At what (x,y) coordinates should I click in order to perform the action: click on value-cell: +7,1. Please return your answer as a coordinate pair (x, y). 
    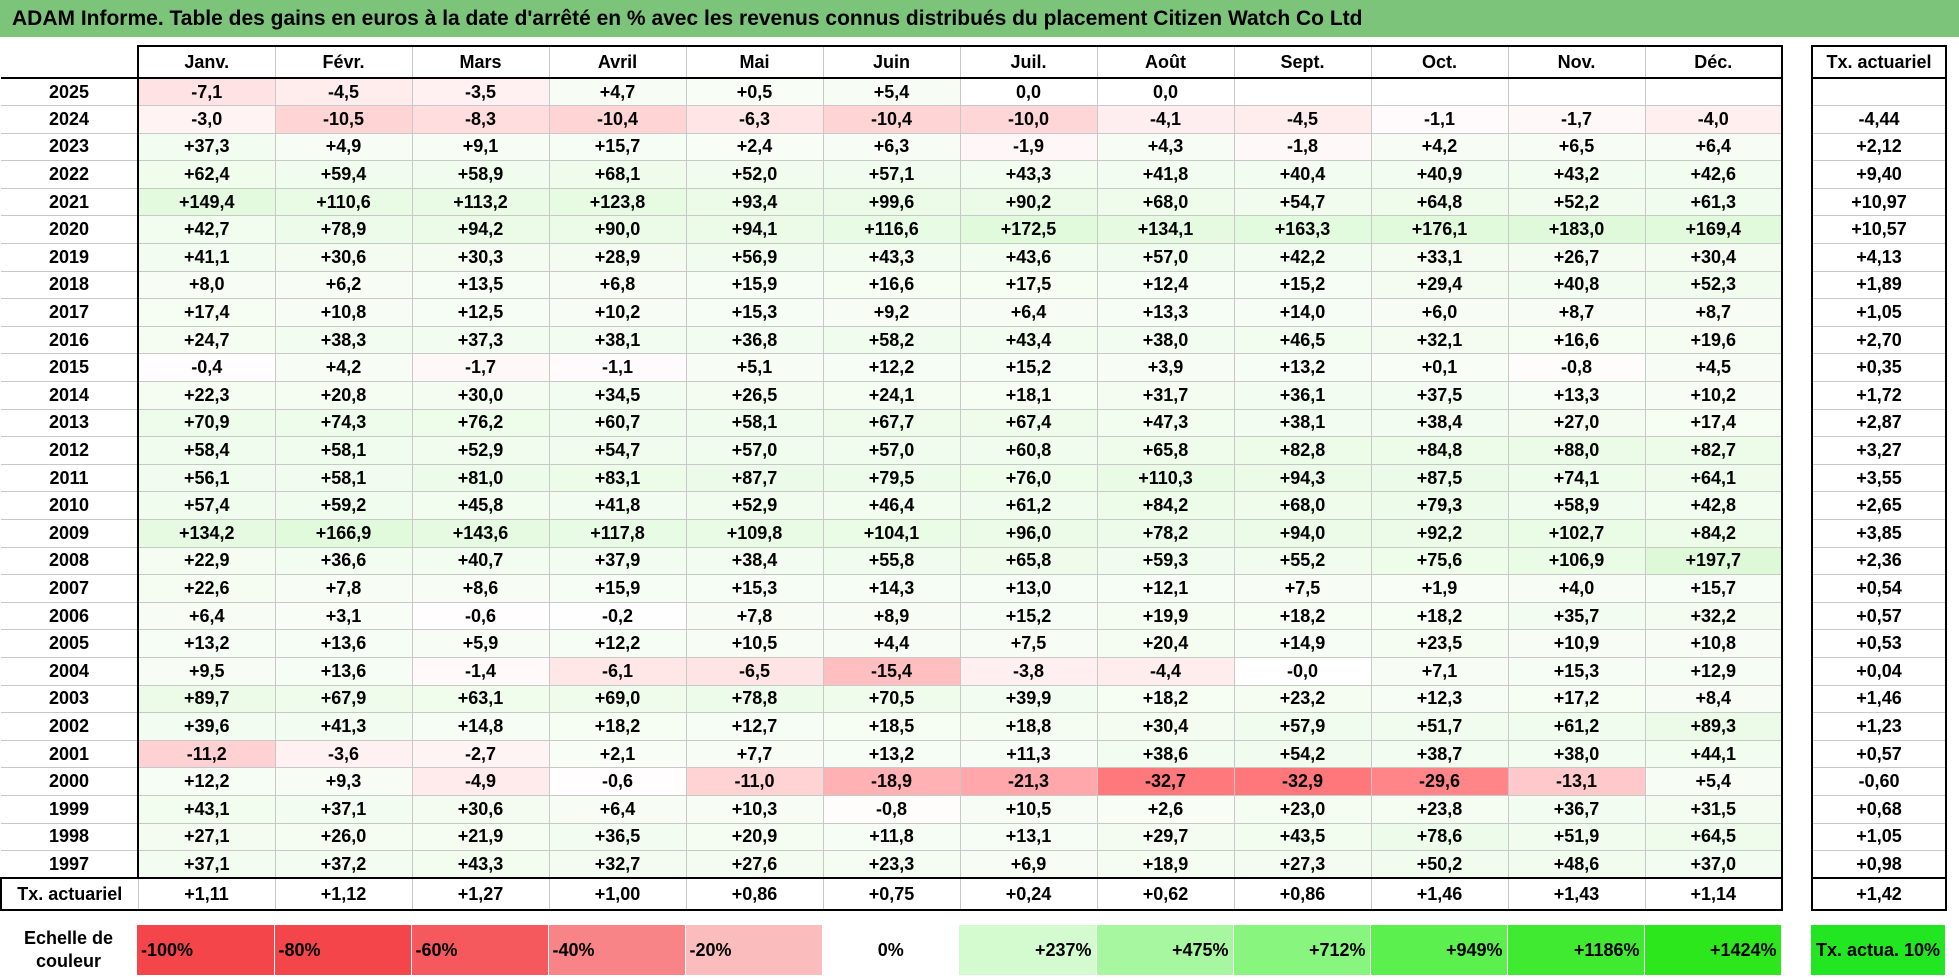
    Looking at the image, I should click on (1439, 671).